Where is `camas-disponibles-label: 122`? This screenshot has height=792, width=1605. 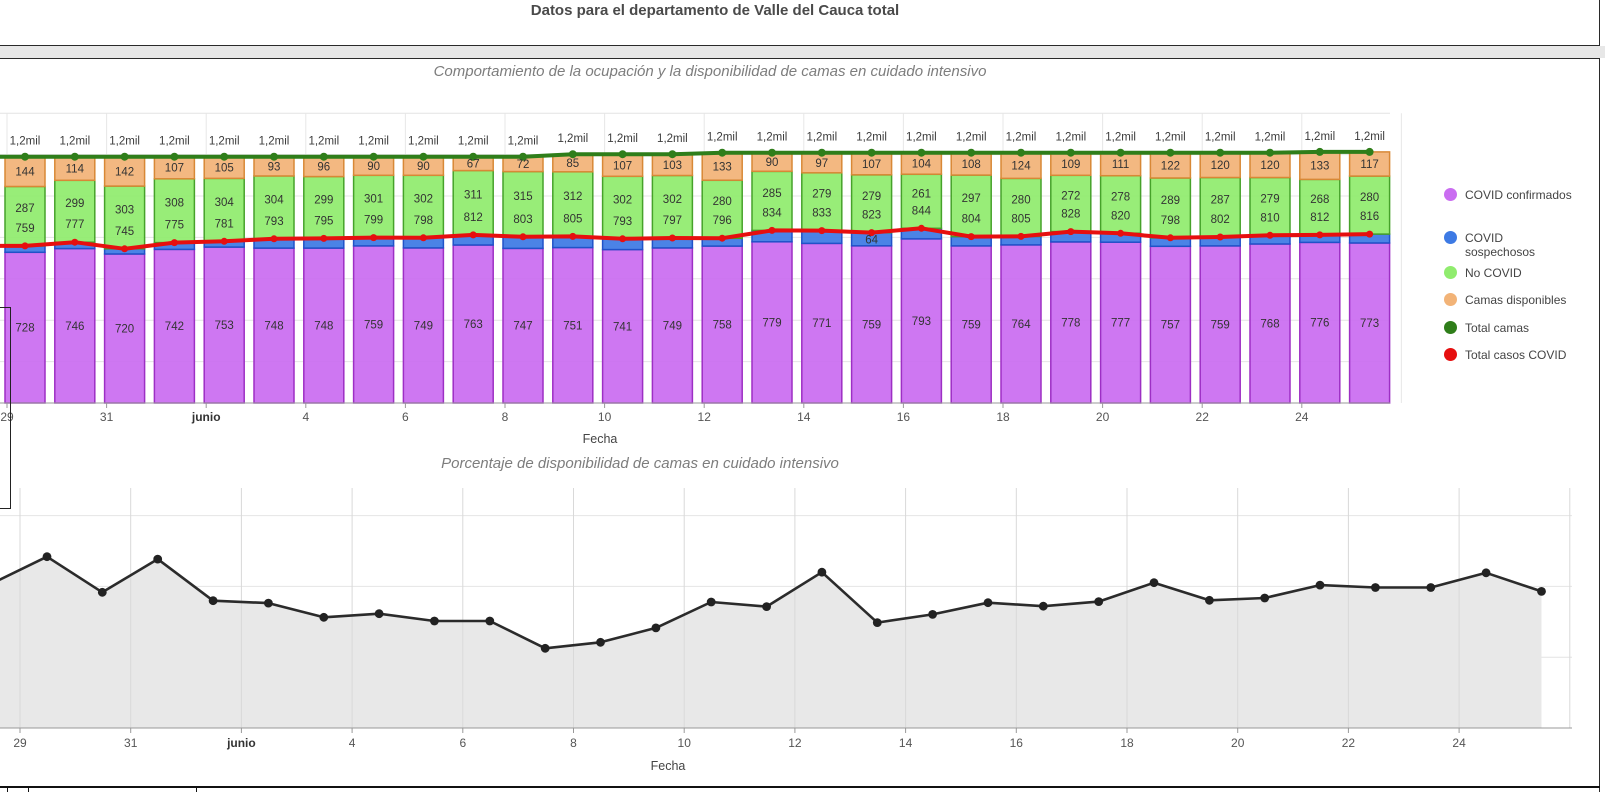
camas-disponibles-label: 122 is located at coordinates (1170, 166).